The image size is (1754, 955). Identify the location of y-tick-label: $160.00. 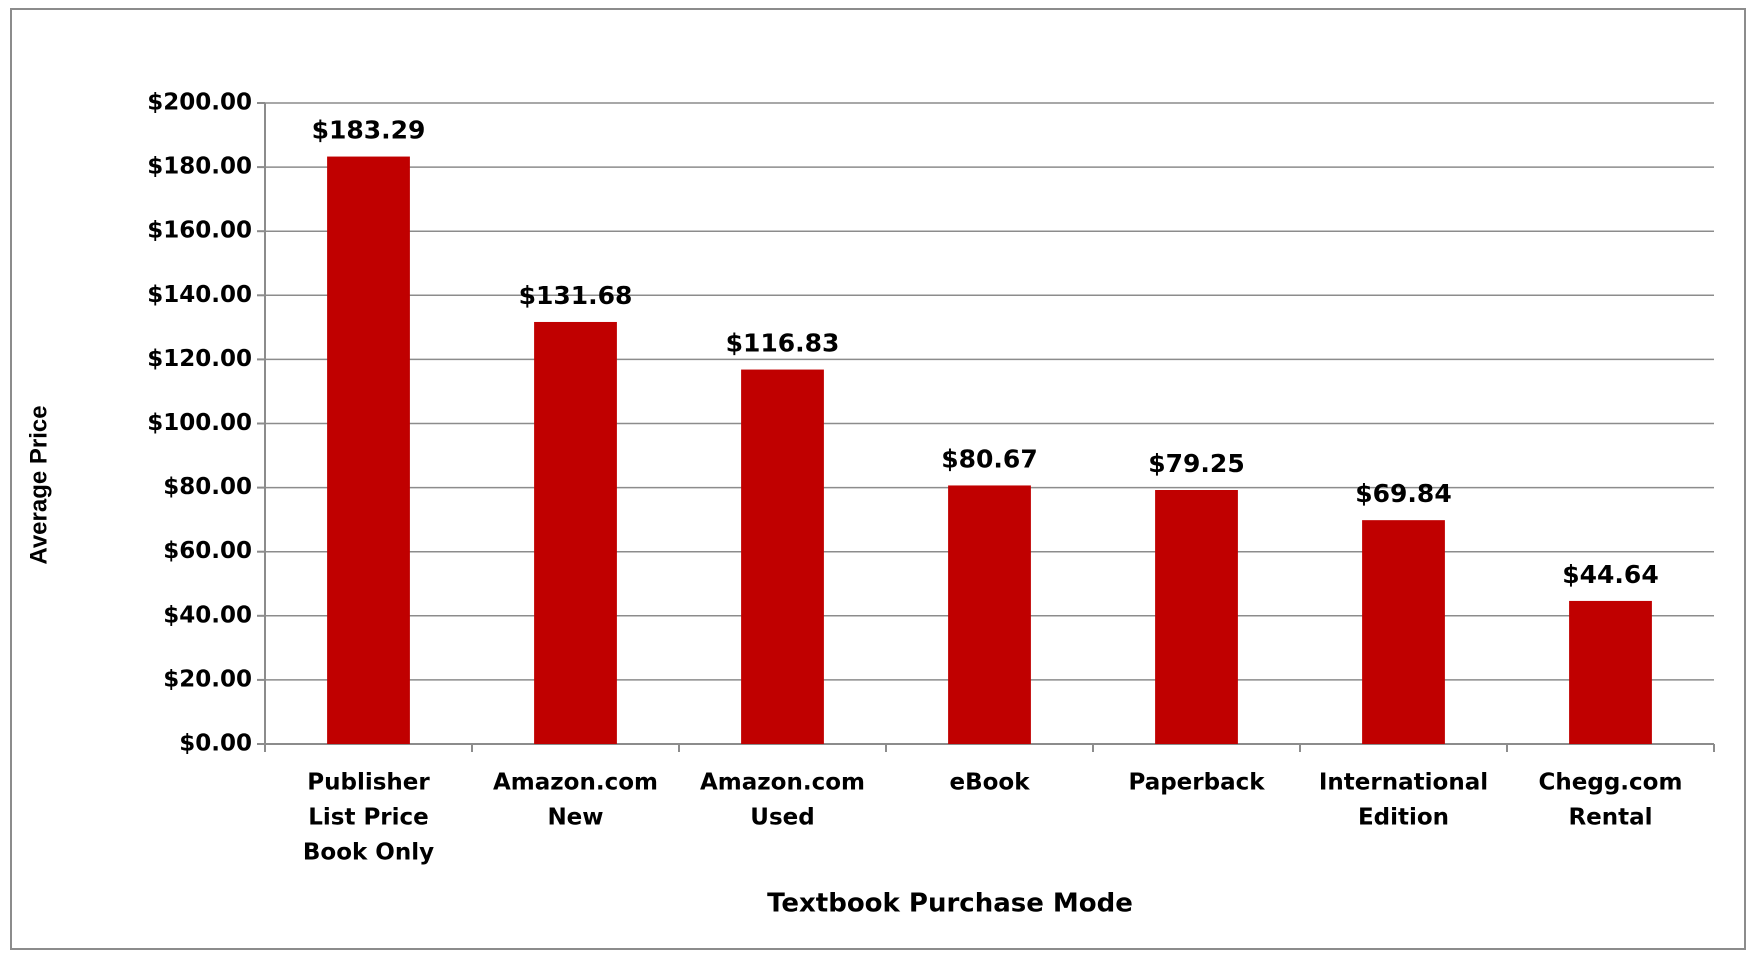
(199, 231).